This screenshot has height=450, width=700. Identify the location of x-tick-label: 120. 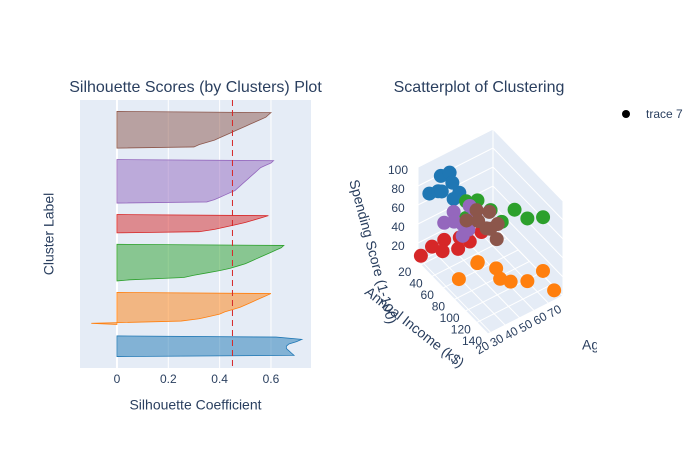
(461, 330).